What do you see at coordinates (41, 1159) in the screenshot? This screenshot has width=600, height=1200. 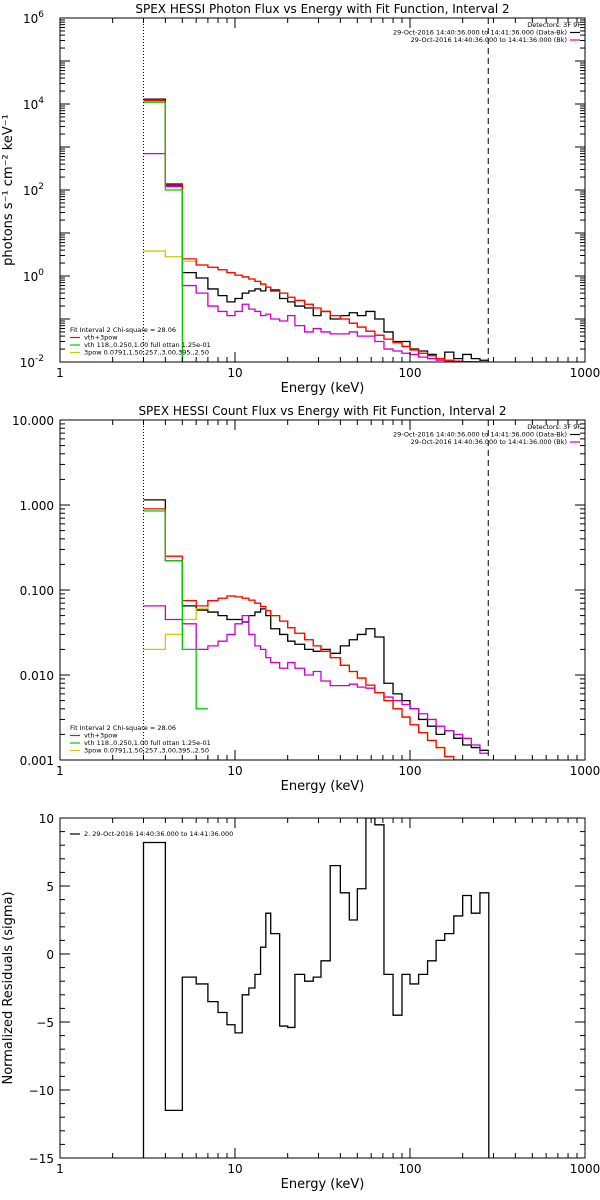 I see `y-tick-label: −15` at bounding box center [41, 1159].